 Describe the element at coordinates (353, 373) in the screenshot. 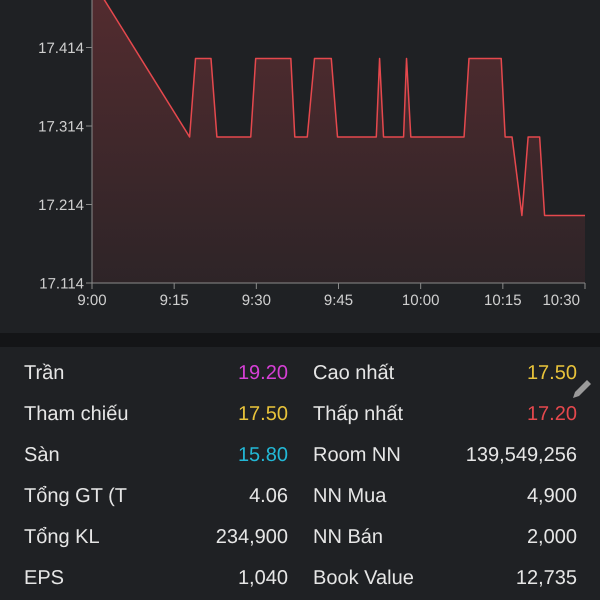

I see `category-label: Cao nhất` at that location.